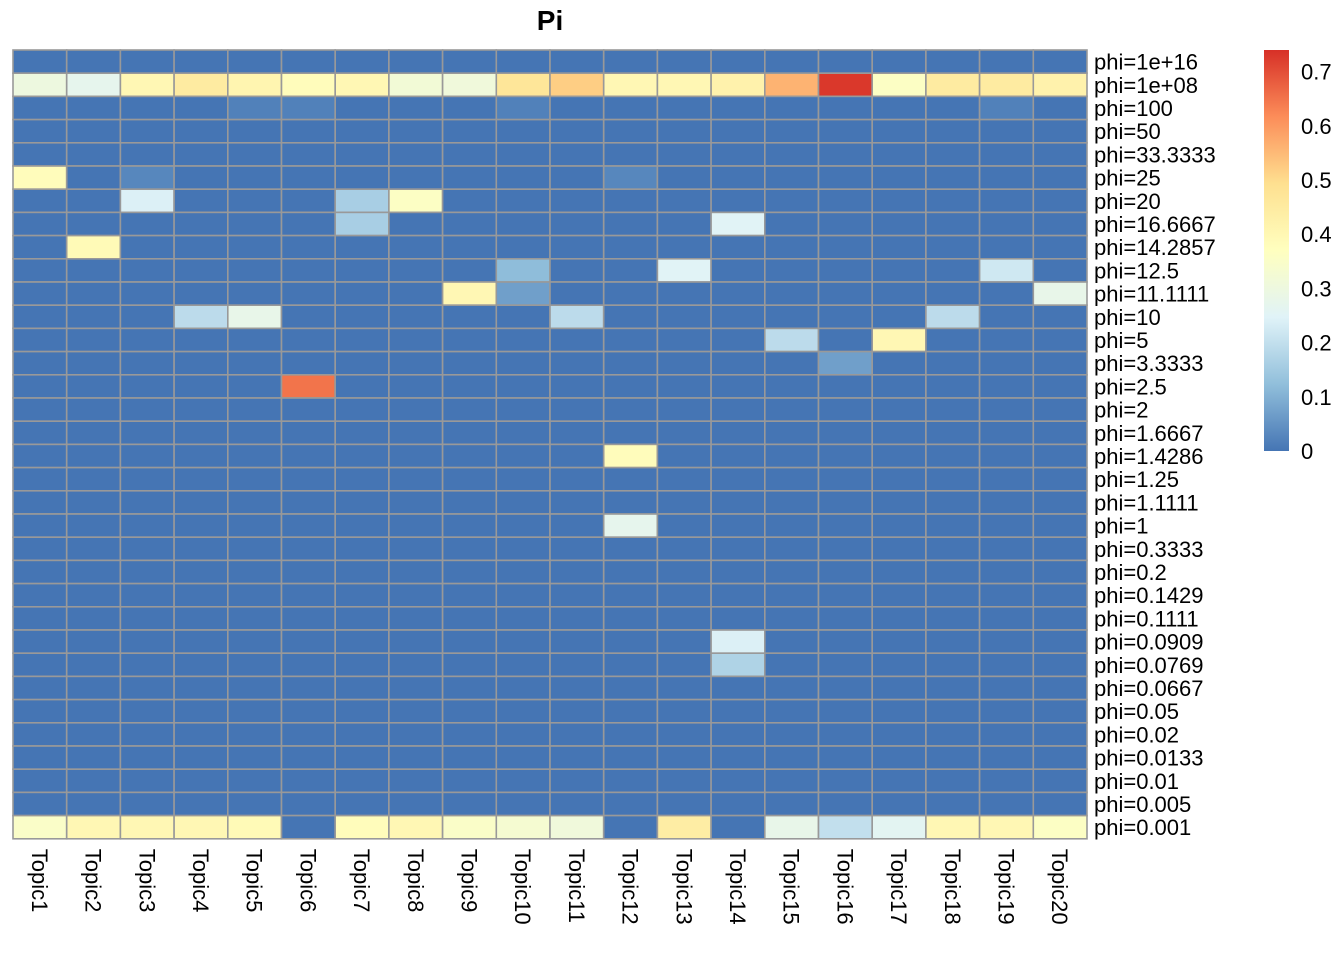  I want to click on column-label: Topic12, so click(630, 887).